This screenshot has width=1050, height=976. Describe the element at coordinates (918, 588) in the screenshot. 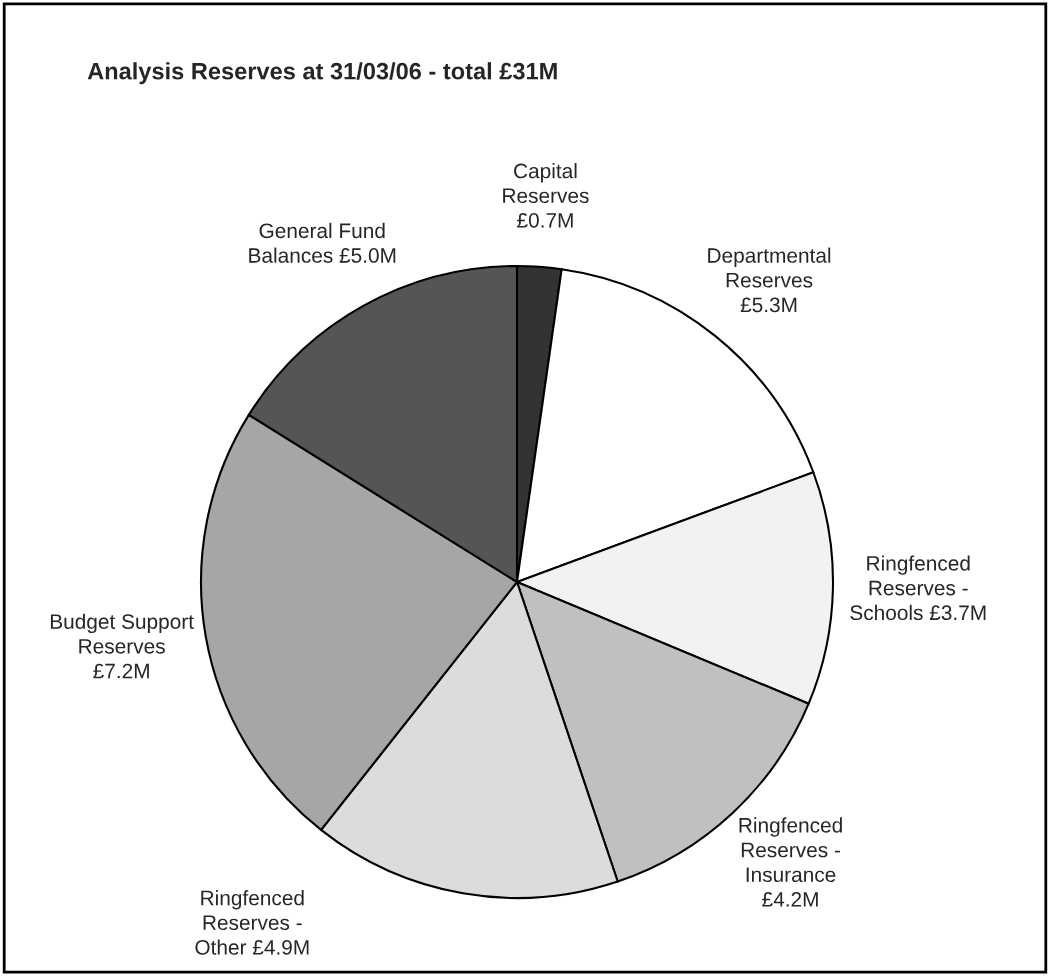

I see `slice-label: Ringfenced Reserves - Schools £3.7M` at that location.